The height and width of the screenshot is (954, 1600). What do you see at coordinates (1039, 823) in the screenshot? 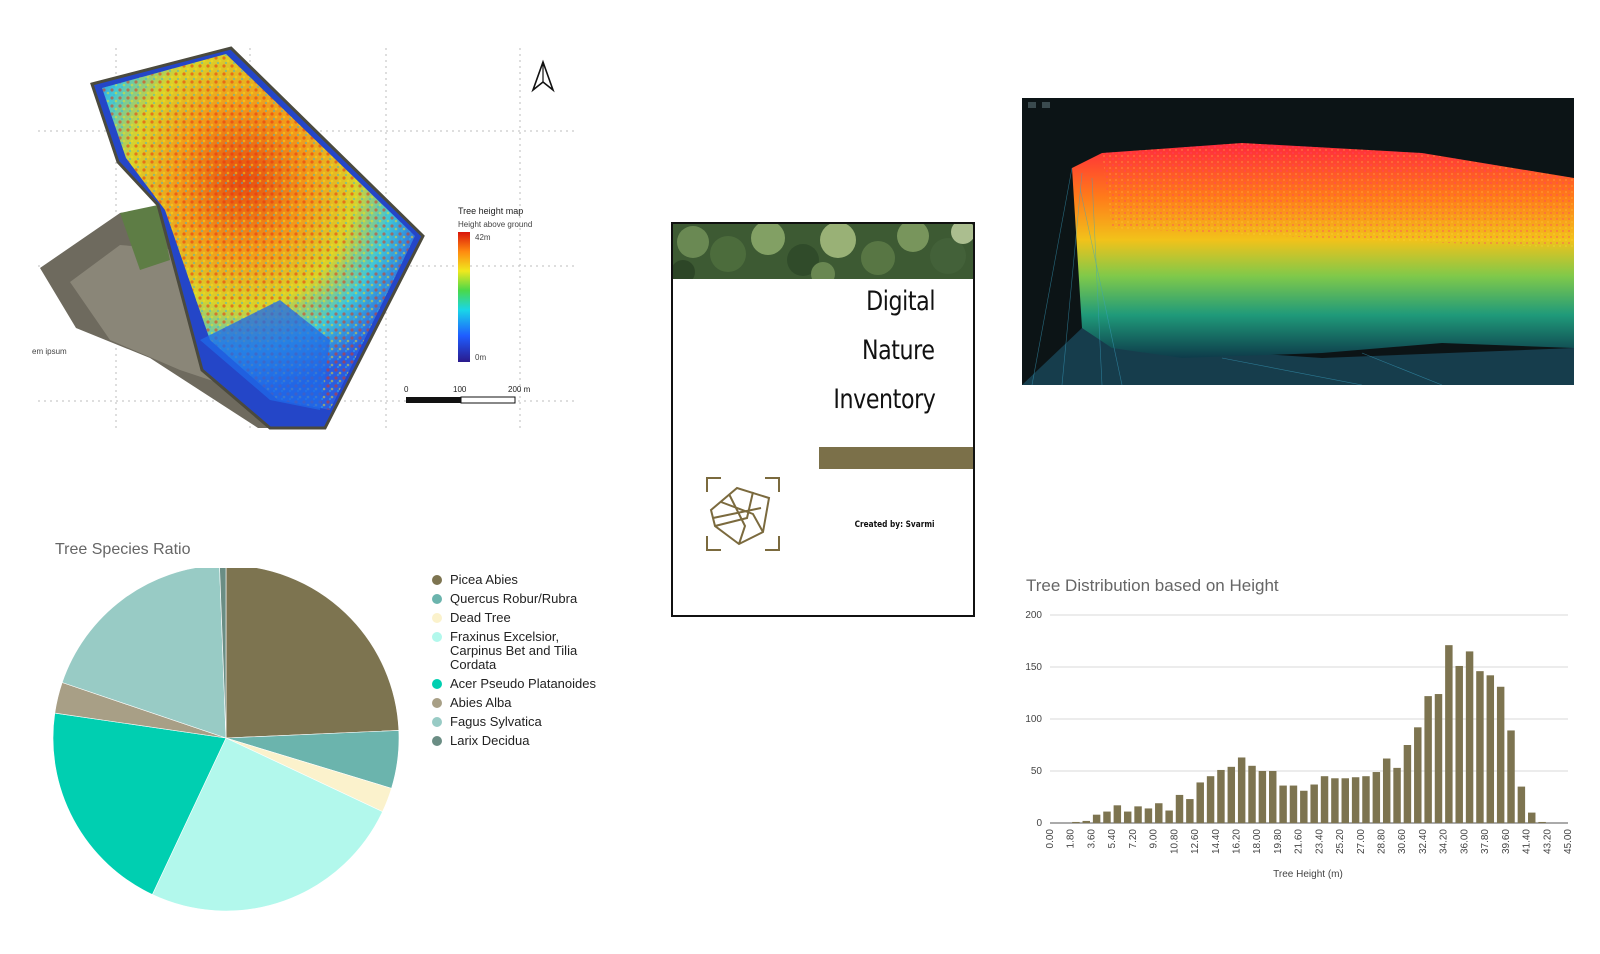
I see `bar-y-tick-label: 0` at bounding box center [1039, 823].